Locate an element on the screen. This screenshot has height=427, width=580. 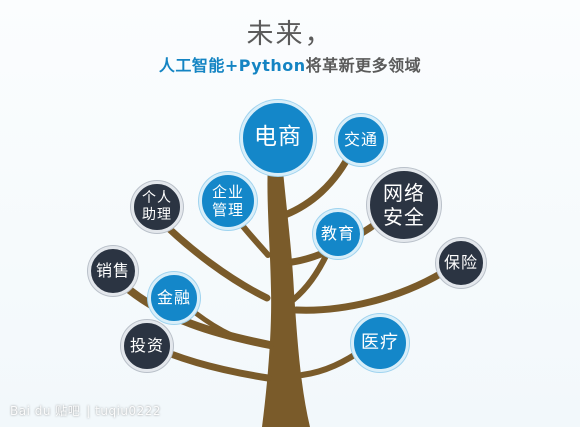
node-sales-label: 销售 is located at coordinates (112, 271).